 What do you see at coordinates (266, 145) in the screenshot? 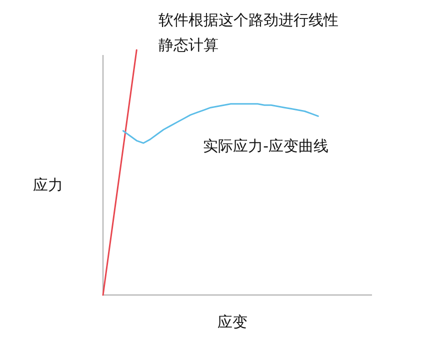
I see `series-label: 实际应力-应变曲线` at bounding box center [266, 145].